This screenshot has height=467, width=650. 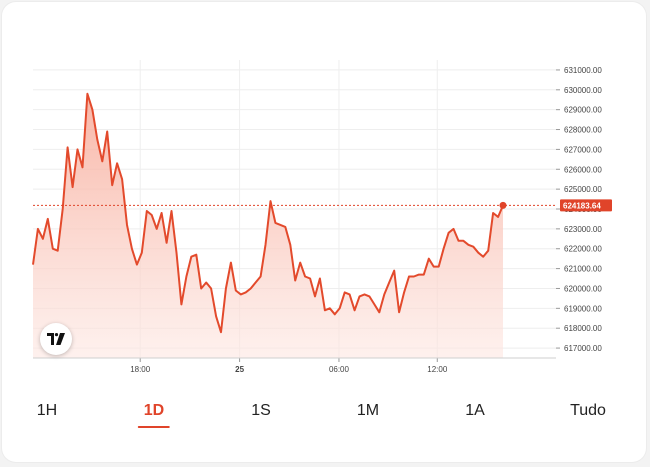 What do you see at coordinates (239, 369) in the screenshot?
I see `x-tick-label: 25` at bounding box center [239, 369].